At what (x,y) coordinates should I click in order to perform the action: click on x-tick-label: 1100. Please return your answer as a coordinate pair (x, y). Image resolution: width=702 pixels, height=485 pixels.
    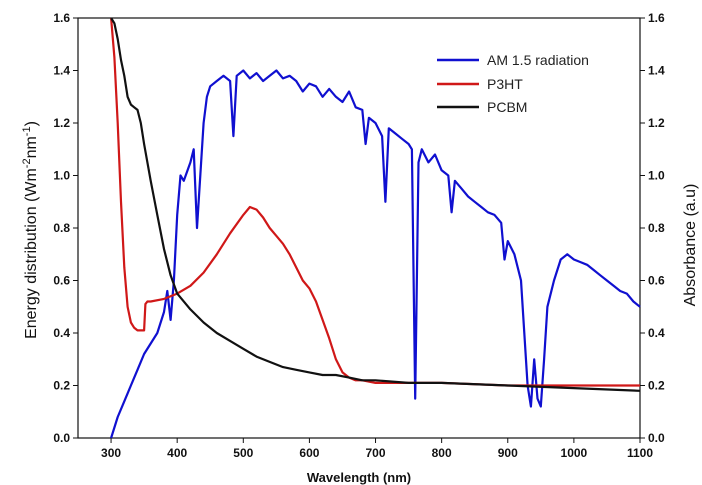
    Looking at the image, I should click on (640, 453).